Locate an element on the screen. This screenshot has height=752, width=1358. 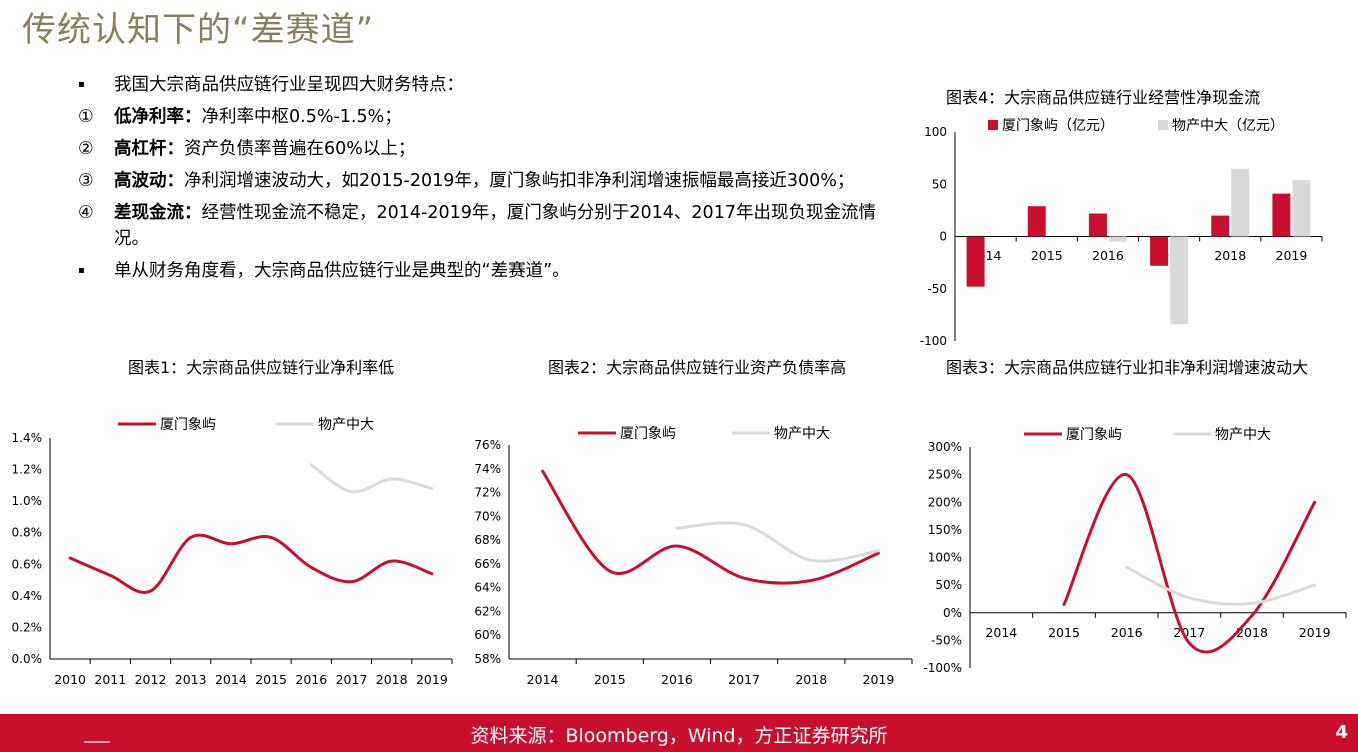
footer-mark is located at coordinates (97, 742).